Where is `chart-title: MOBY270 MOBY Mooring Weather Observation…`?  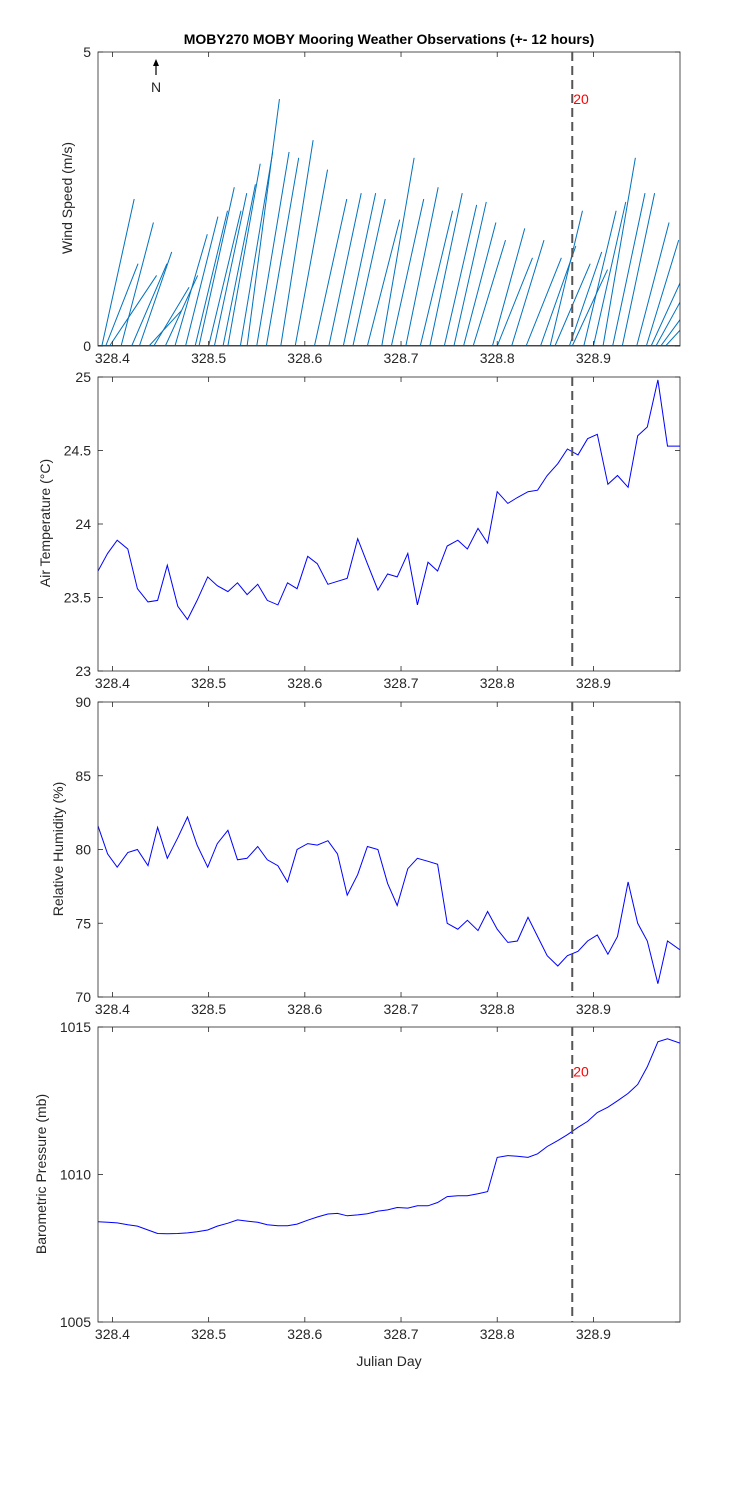
chart-title: MOBY270 MOBY Mooring Weather Observation… is located at coordinates (389, 39).